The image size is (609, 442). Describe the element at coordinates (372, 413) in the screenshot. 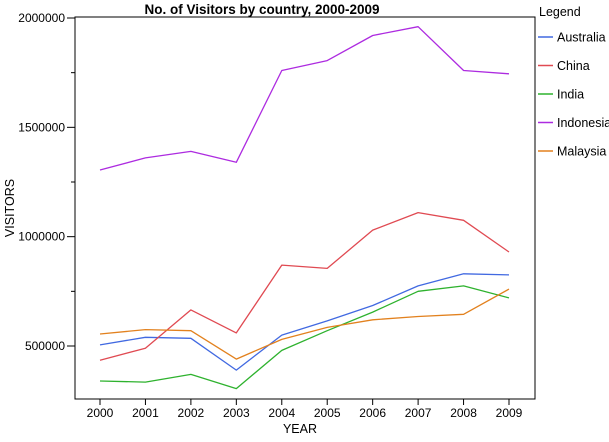

I see `x-tick-label: 2006` at that location.